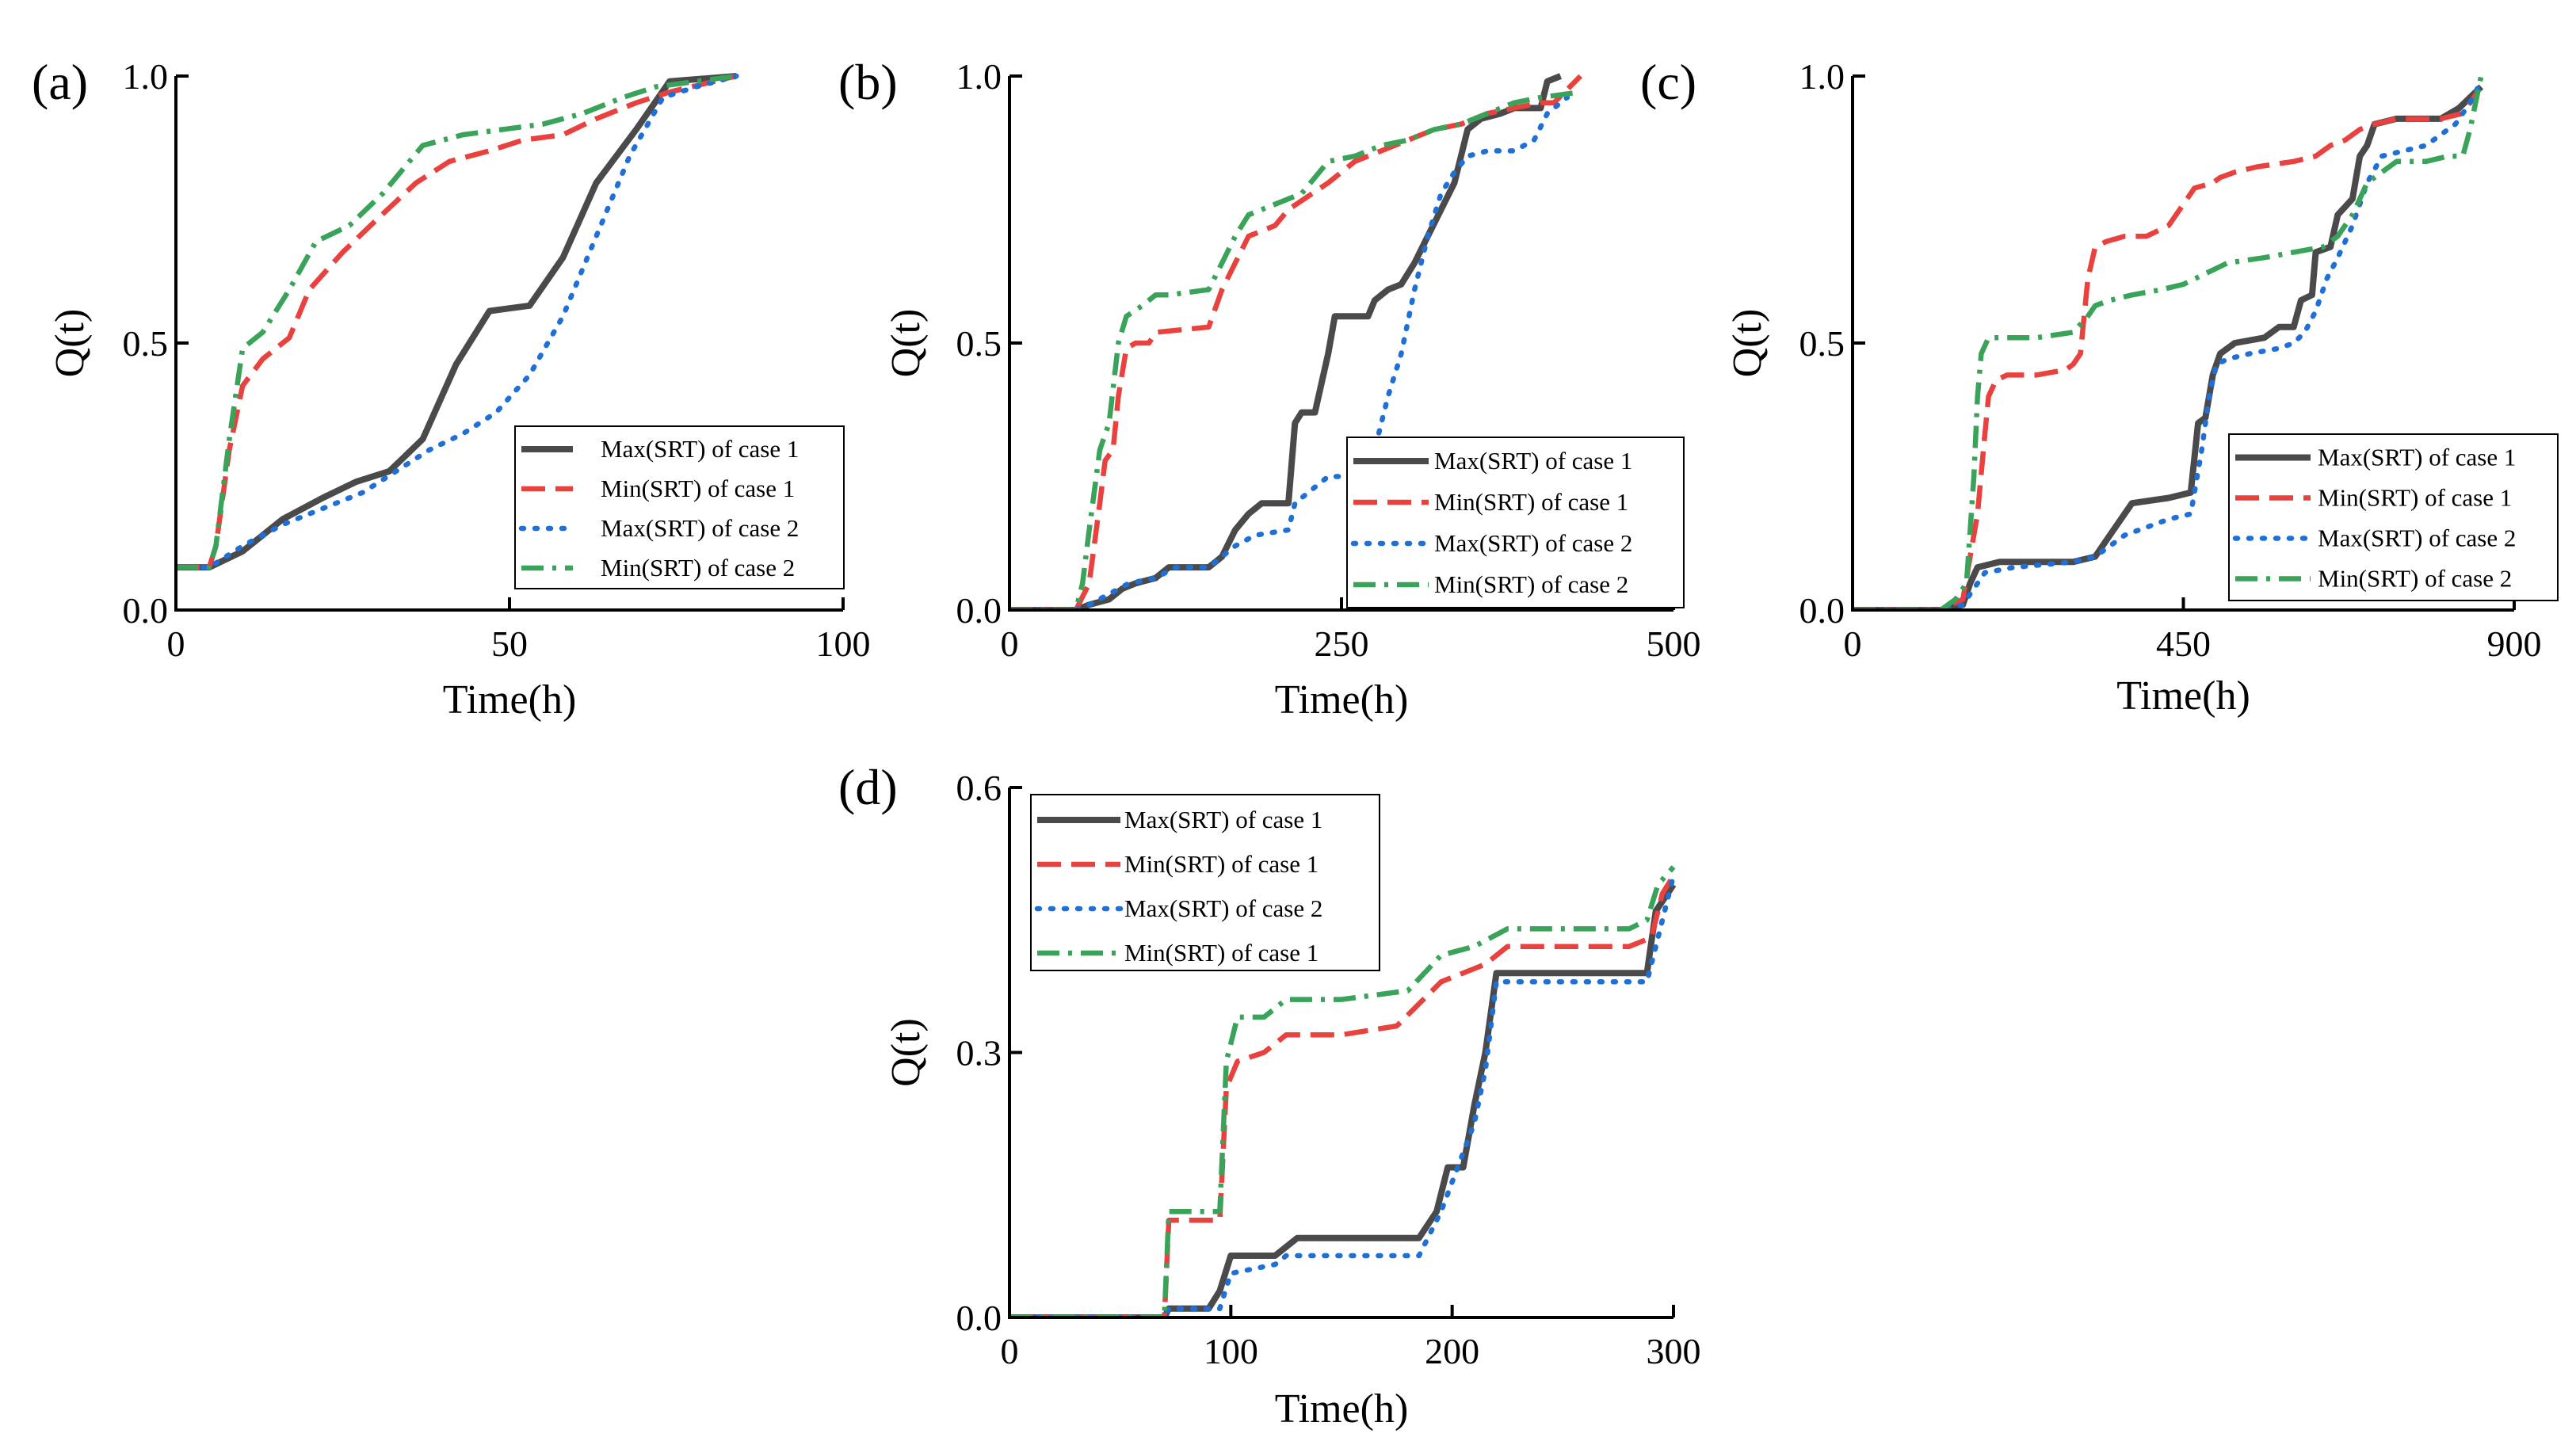  I want to click on x-tick-label: 300, so click(1674, 1351).